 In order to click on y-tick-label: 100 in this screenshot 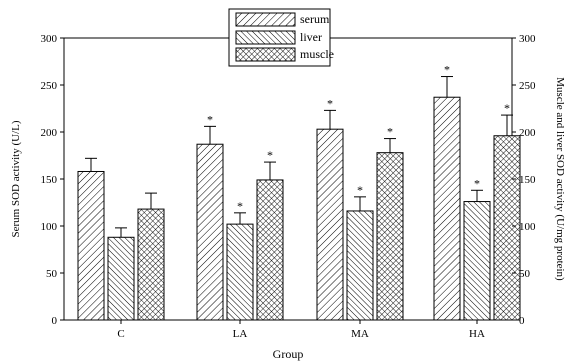, I will do `click(49, 227)`.